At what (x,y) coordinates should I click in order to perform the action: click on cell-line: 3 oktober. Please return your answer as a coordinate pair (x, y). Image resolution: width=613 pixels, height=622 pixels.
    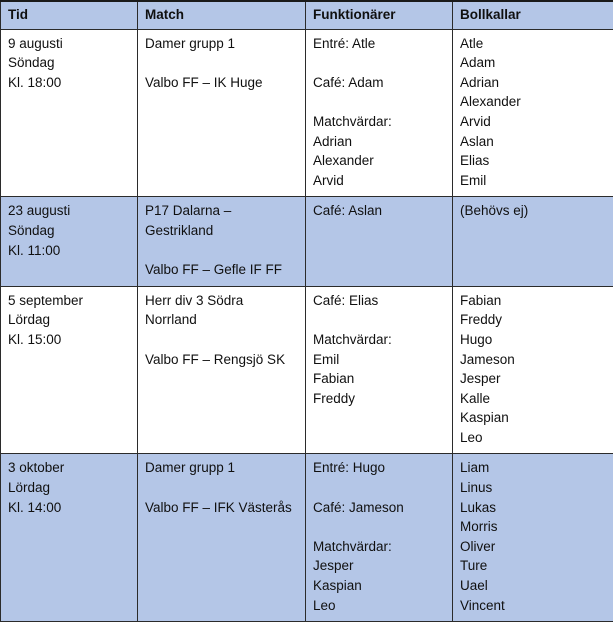
    Looking at the image, I should click on (69, 468).